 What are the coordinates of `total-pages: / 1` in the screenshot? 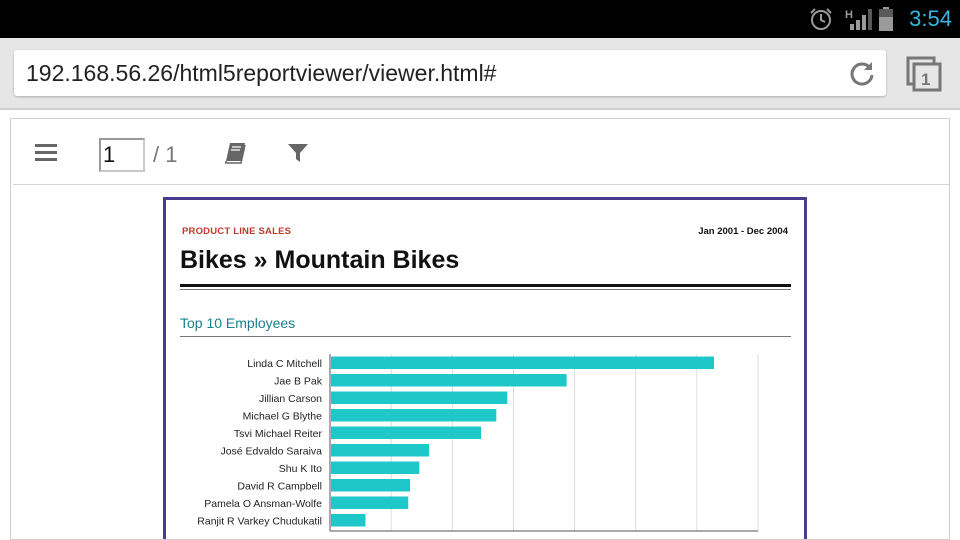 It's located at (165, 154).